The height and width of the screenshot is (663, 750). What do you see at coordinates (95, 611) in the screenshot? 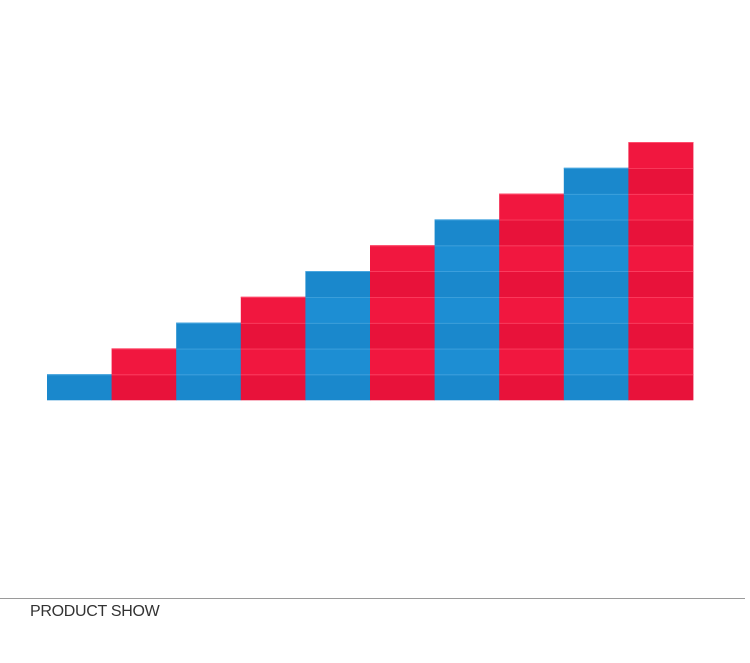
I see `section-title: PRODUCT SHOW` at bounding box center [95, 611].